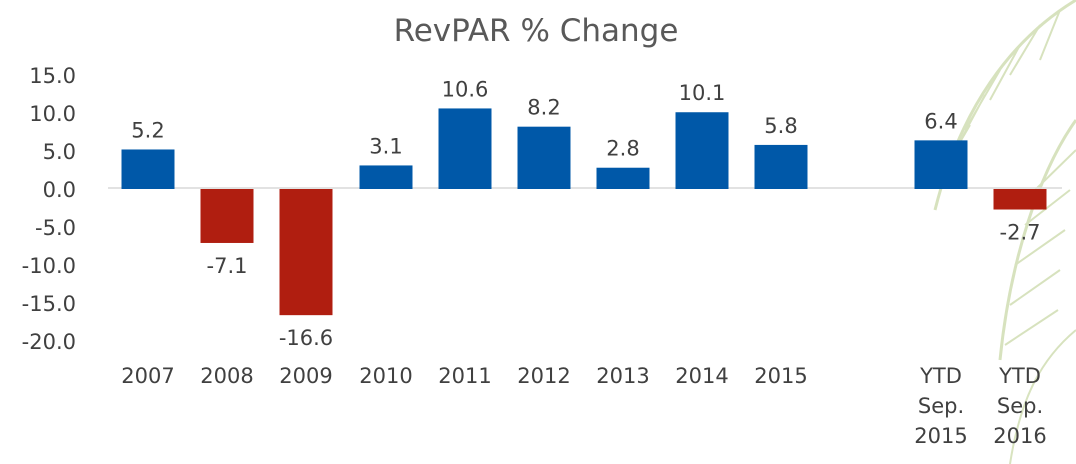 The height and width of the screenshot is (464, 1076). What do you see at coordinates (49, 266) in the screenshot?
I see `y-tick-label: -10.0` at bounding box center [49, 266].